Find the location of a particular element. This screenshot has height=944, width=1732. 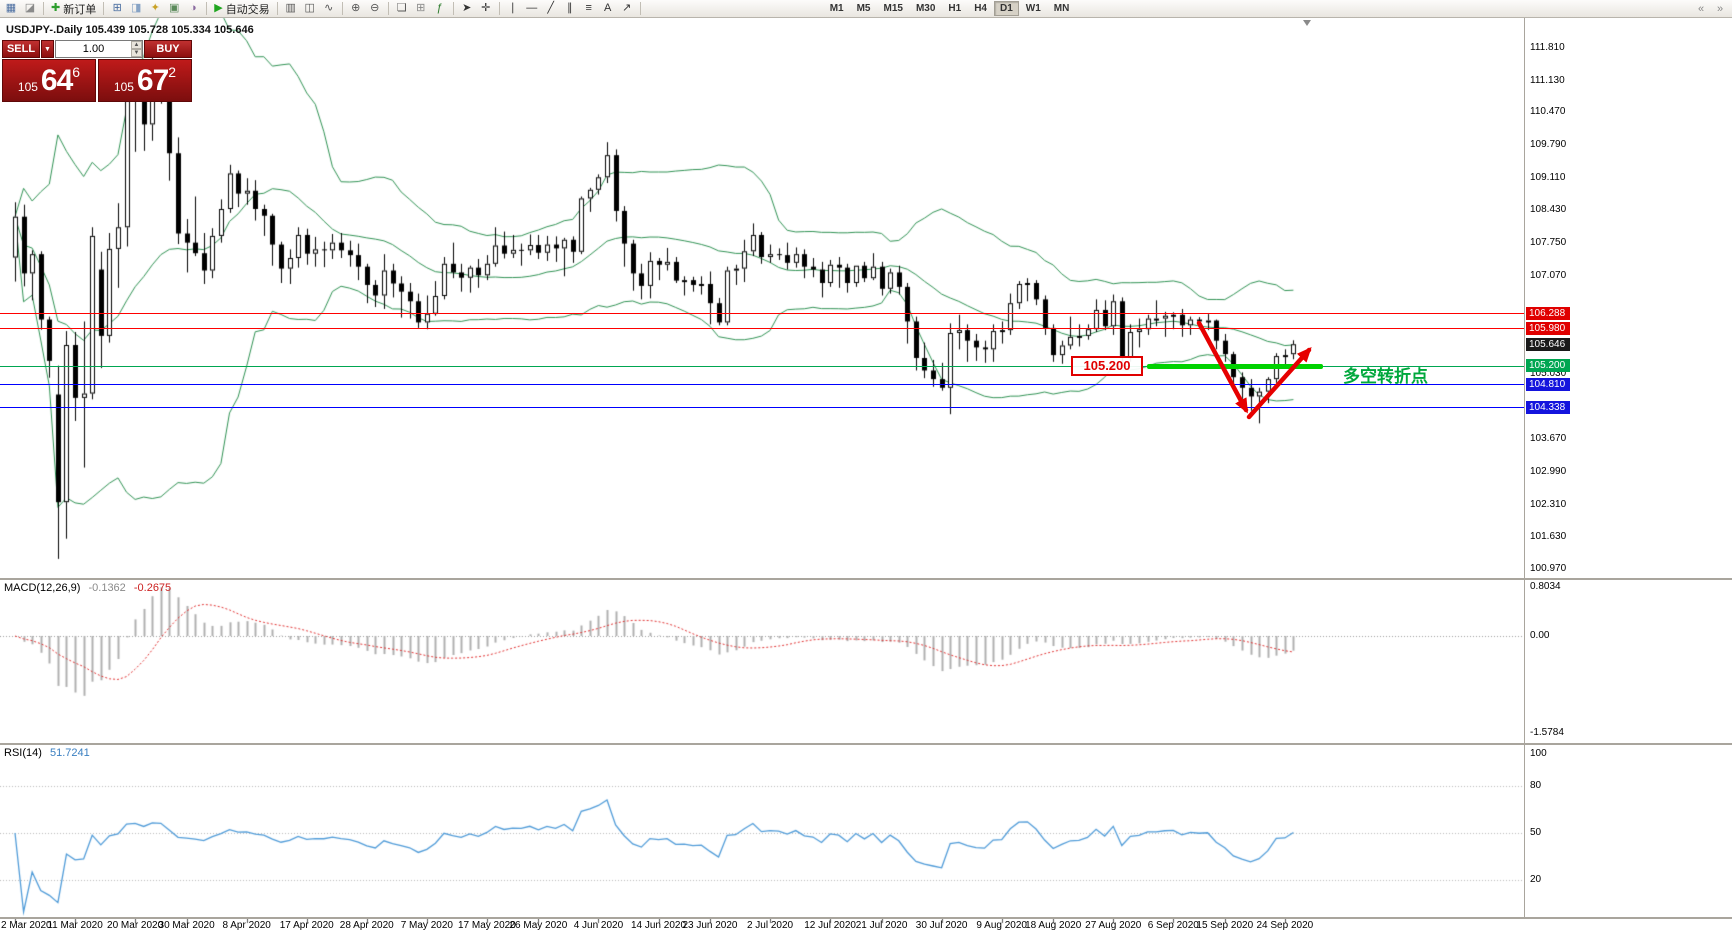

auto-arrange-icon: ❏ is located at coordinates (401, 8).